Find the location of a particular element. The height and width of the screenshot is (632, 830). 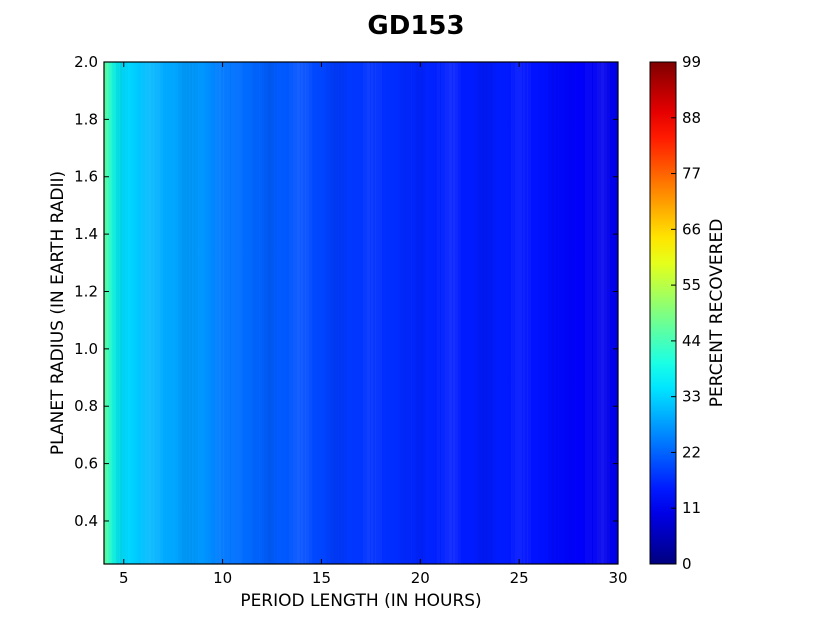

y-tick-label: 0.4 is located at coordinates (86, 521).